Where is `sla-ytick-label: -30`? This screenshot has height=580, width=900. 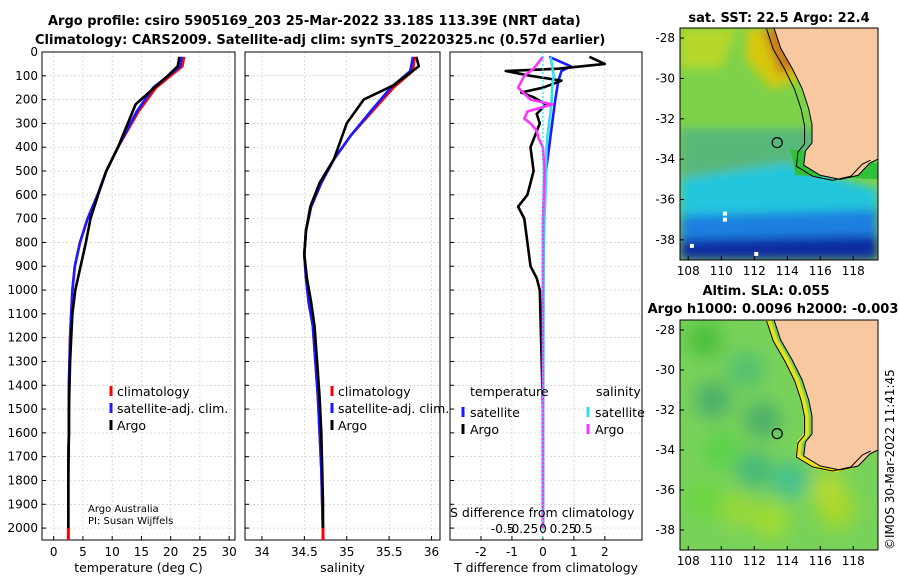 sla-ytick-label: -30 is located at coordinates (665, 370).